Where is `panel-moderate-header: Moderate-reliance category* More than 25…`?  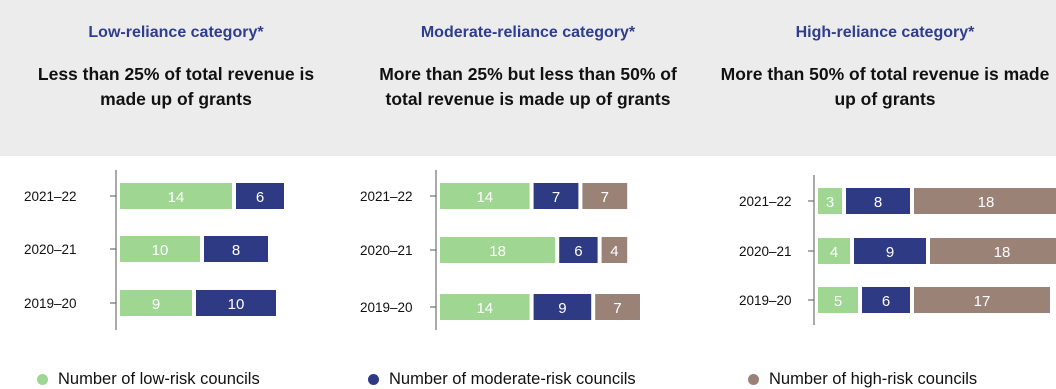 panel-moderate-header: Moderate-reliance category* More than 25… is located at coordinates (528, 78).